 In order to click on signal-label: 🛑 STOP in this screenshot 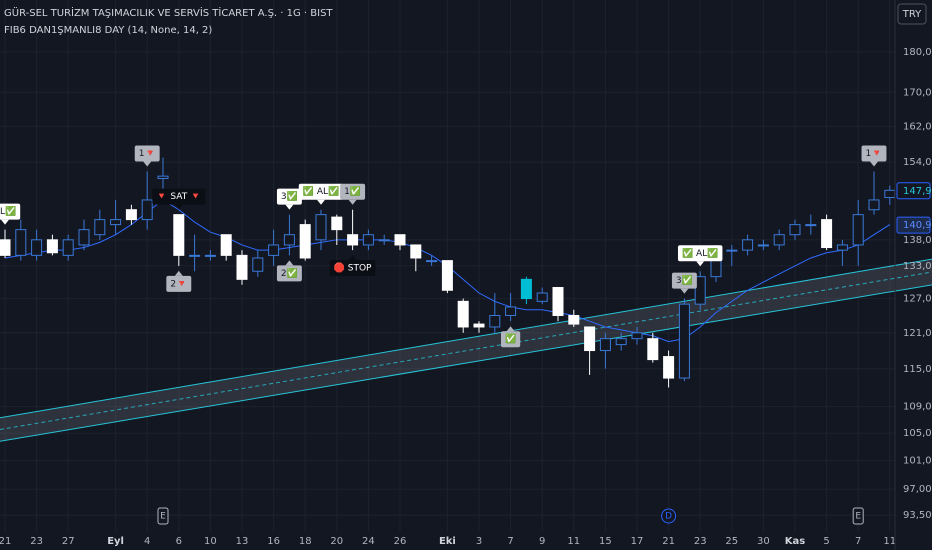, I will do `click(353, 268)`.